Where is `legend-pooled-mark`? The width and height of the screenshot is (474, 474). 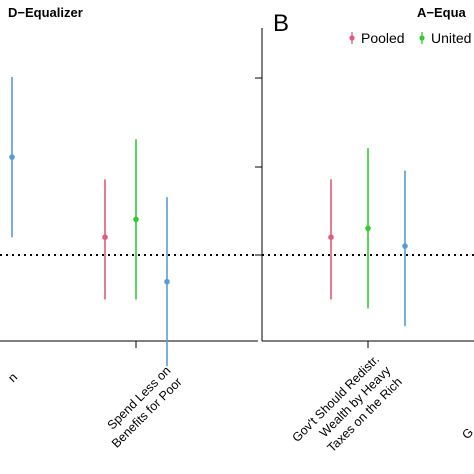 legend-pooled-mark is located at coordinates (352, 38).